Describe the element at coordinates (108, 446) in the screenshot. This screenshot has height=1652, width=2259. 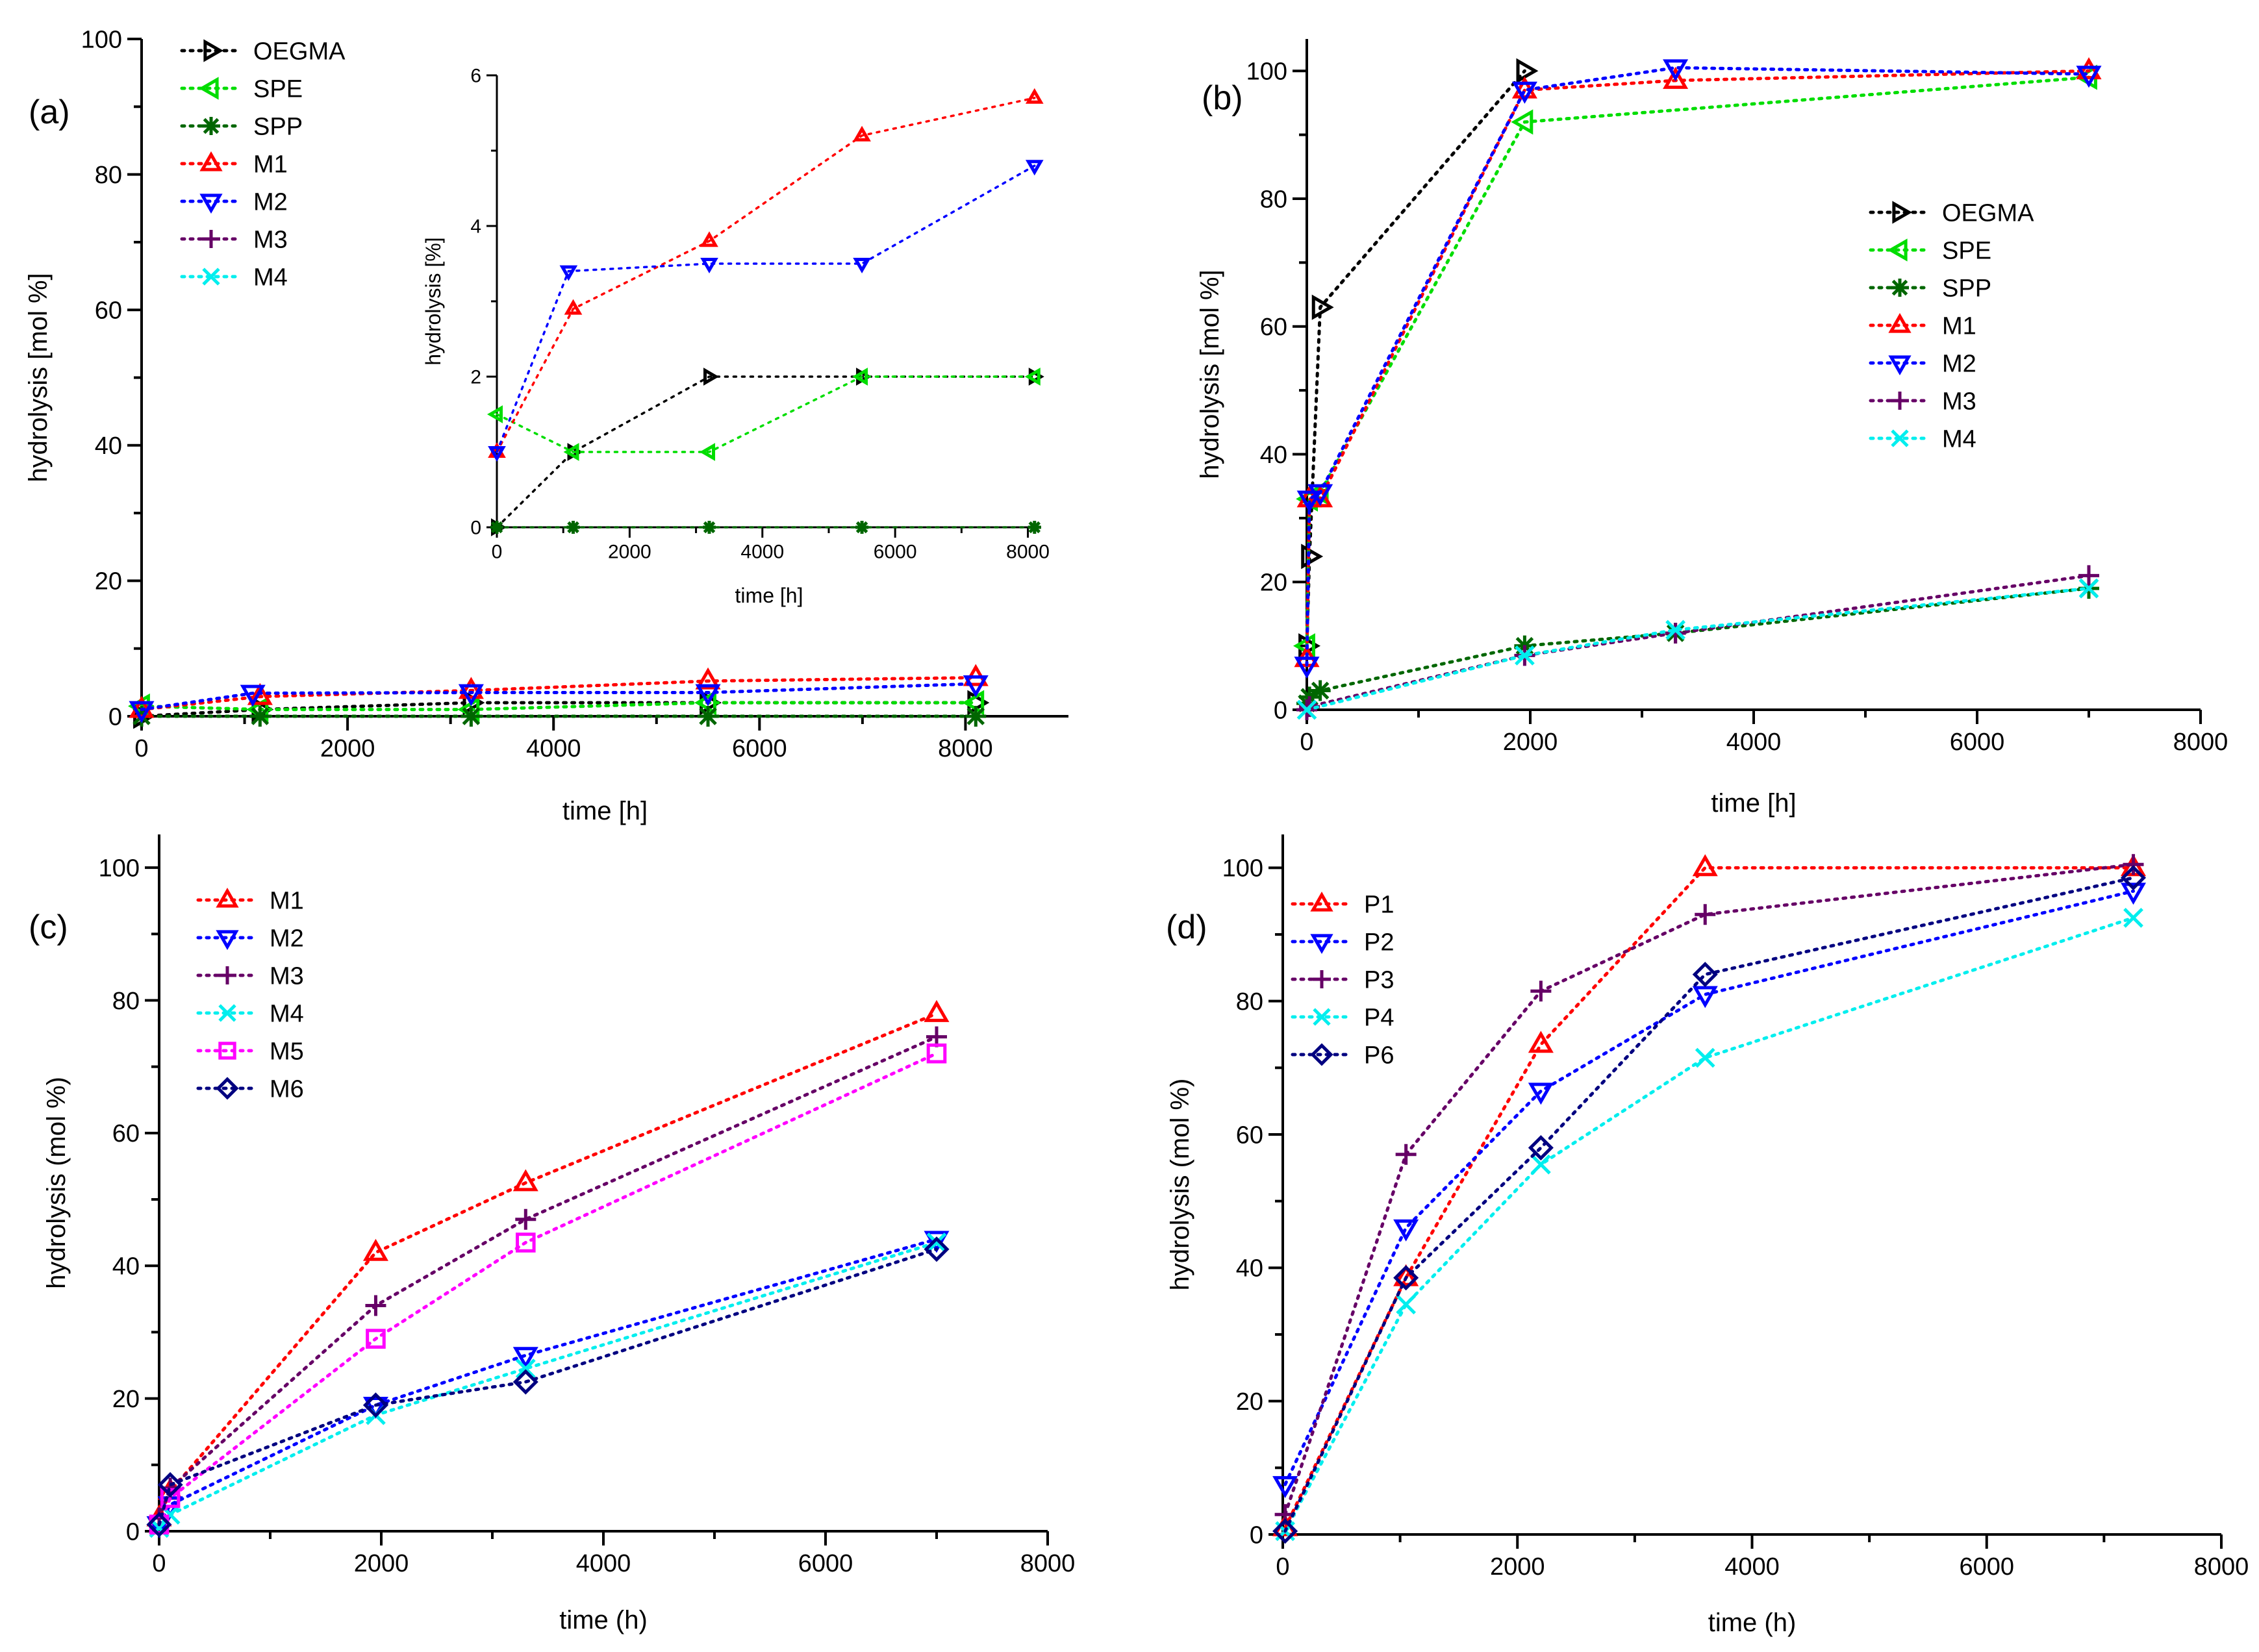
I see `panel-a-y-tick-label: 40` at that location.